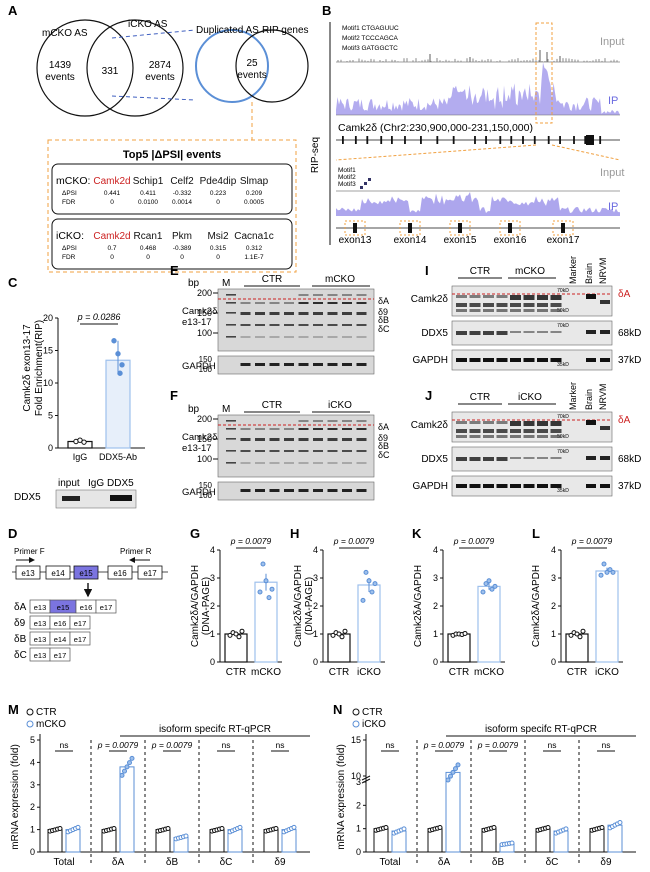 The height and width of the screenshot is (872, 650). What do you see at coordinates (32, 740) in the screenshot?
I see `mn-ytick-label: 5` at bounding box center [32, 740].